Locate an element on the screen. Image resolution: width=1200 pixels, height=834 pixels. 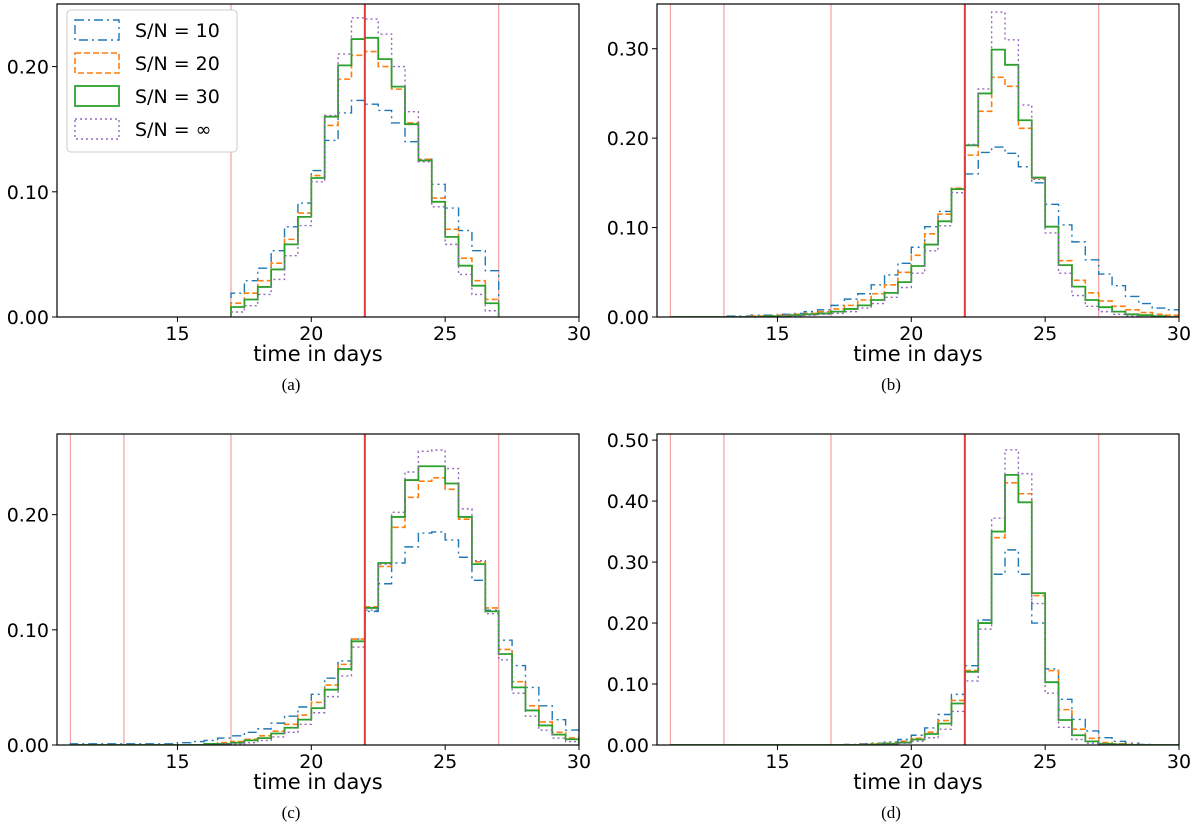
plot-area is located at coordinates (365, 160).